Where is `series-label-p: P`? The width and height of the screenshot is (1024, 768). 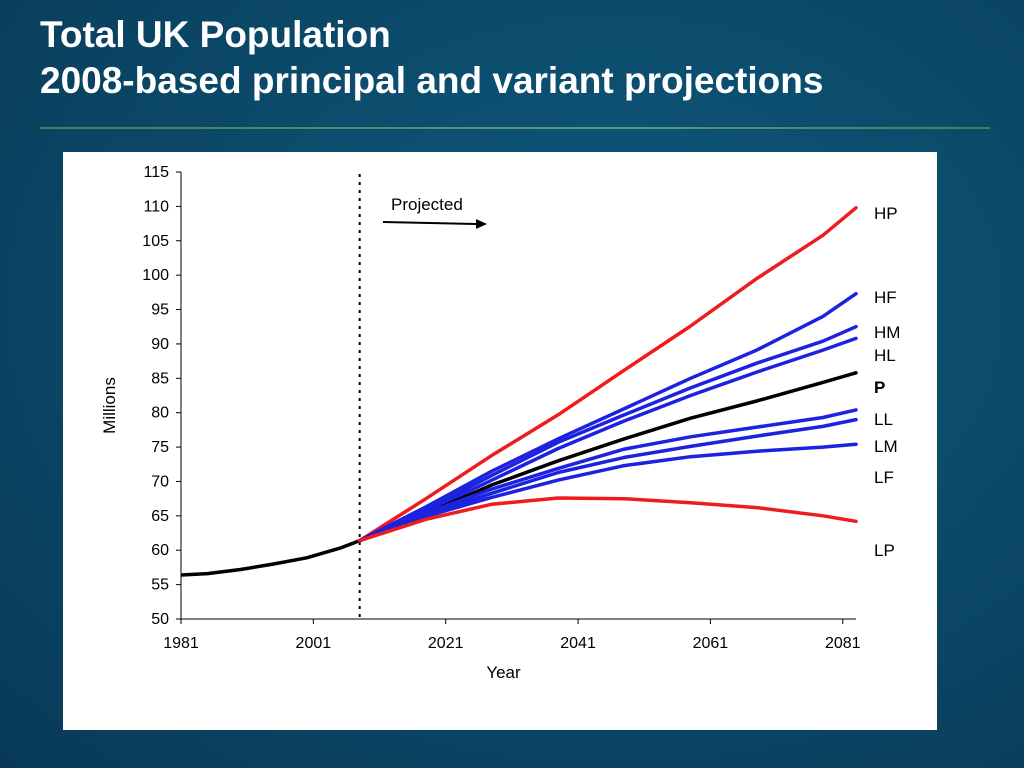 series-label-p: P is located at coordinates (879, 387).